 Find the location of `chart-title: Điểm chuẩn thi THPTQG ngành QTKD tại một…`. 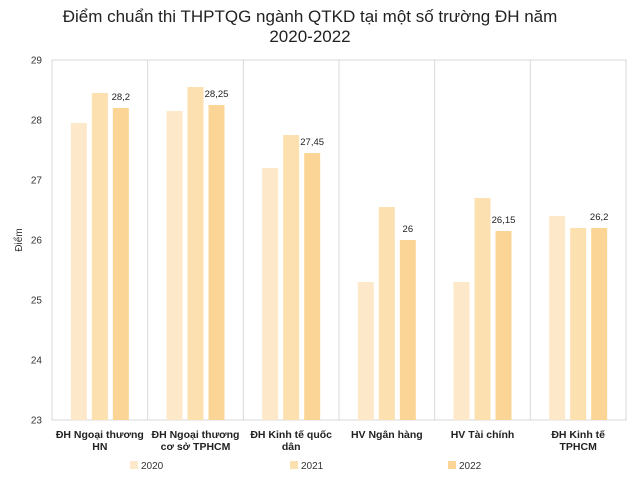

chart-title: Điểm chuẩn thi THPTQG ngành QTKD tại một… is located at coordinates (310, 16).